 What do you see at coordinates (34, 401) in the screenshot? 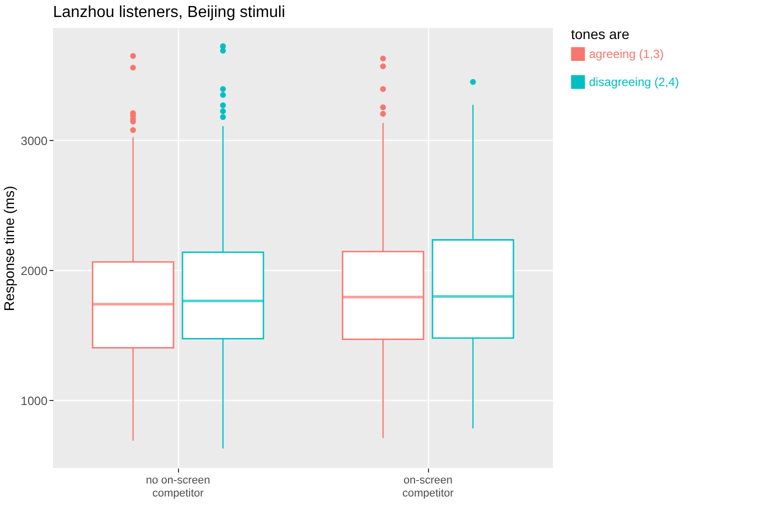
I see `y-tick-label: 1000` at bounding box center [34, 401].